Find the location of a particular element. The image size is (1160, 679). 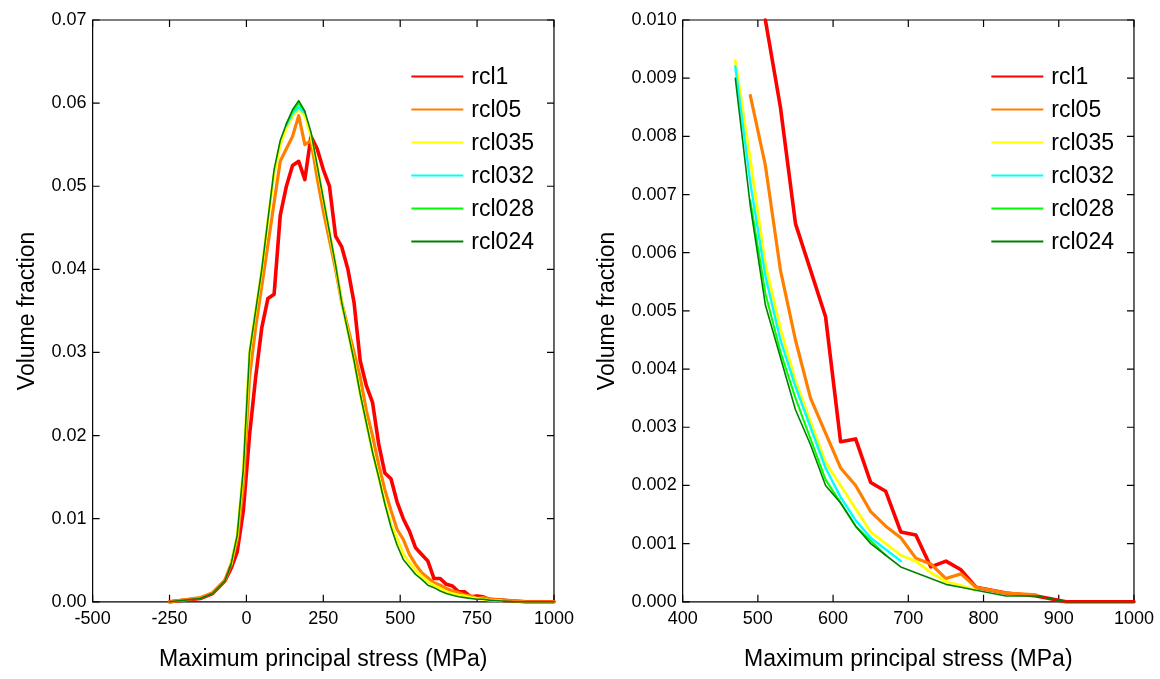

y-tick-label: 0.06 is located at coordinates (69, 102).